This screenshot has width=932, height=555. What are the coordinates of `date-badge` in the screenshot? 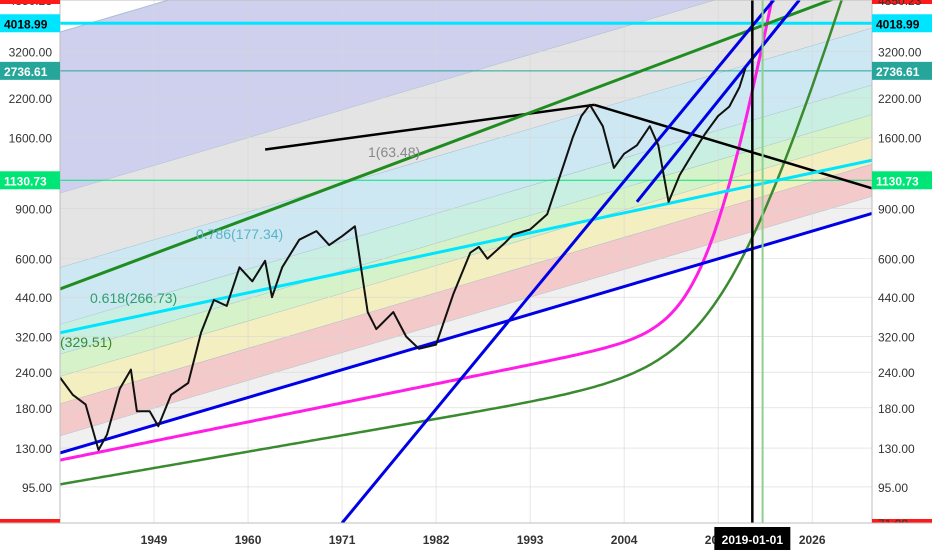 It's located at (752, 538).